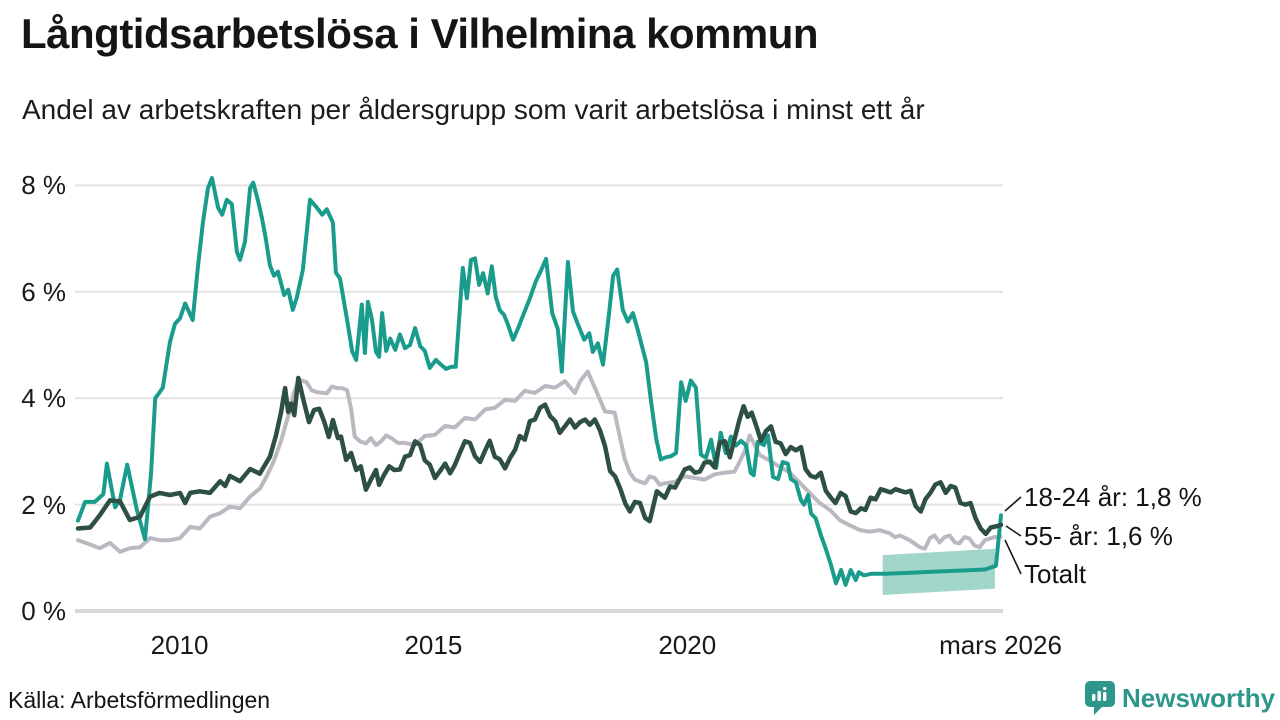 Image resolution: width=1280 pixels, height=720 pixels. I want to click on y-tick-label: 2 %, so click(43, 504).